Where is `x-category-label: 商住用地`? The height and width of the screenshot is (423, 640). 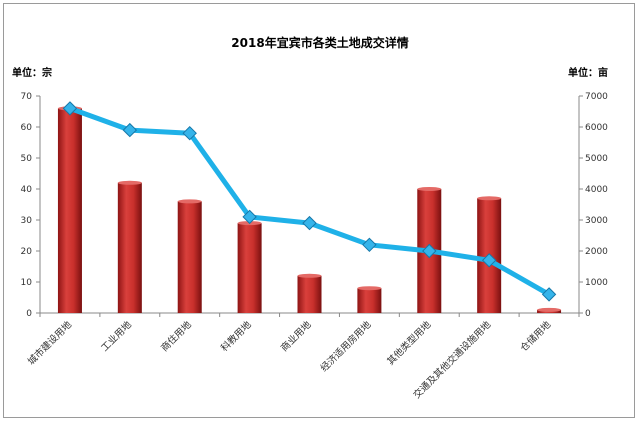 x-category-label: 商住用地 is located at coordinates (176, 336).